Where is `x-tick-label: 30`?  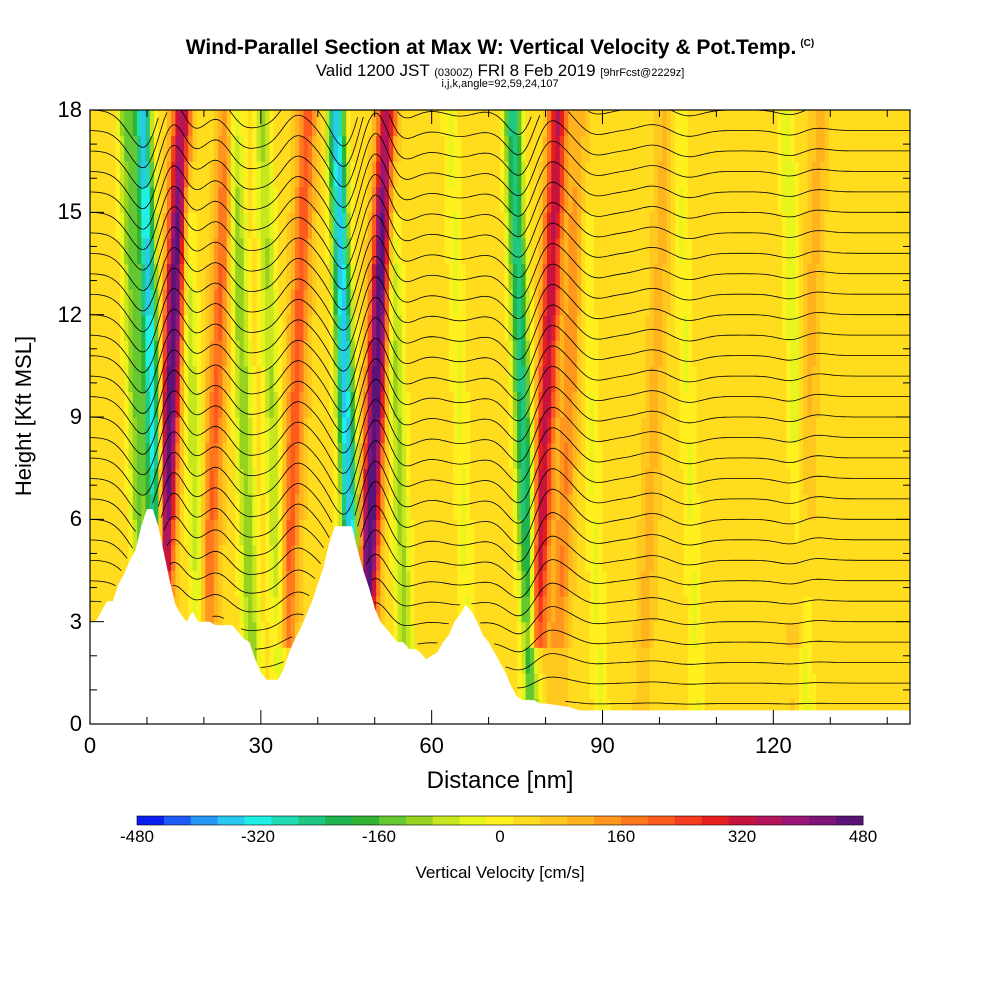 x-tick-label: 30 is located at coordinates (261, 745).